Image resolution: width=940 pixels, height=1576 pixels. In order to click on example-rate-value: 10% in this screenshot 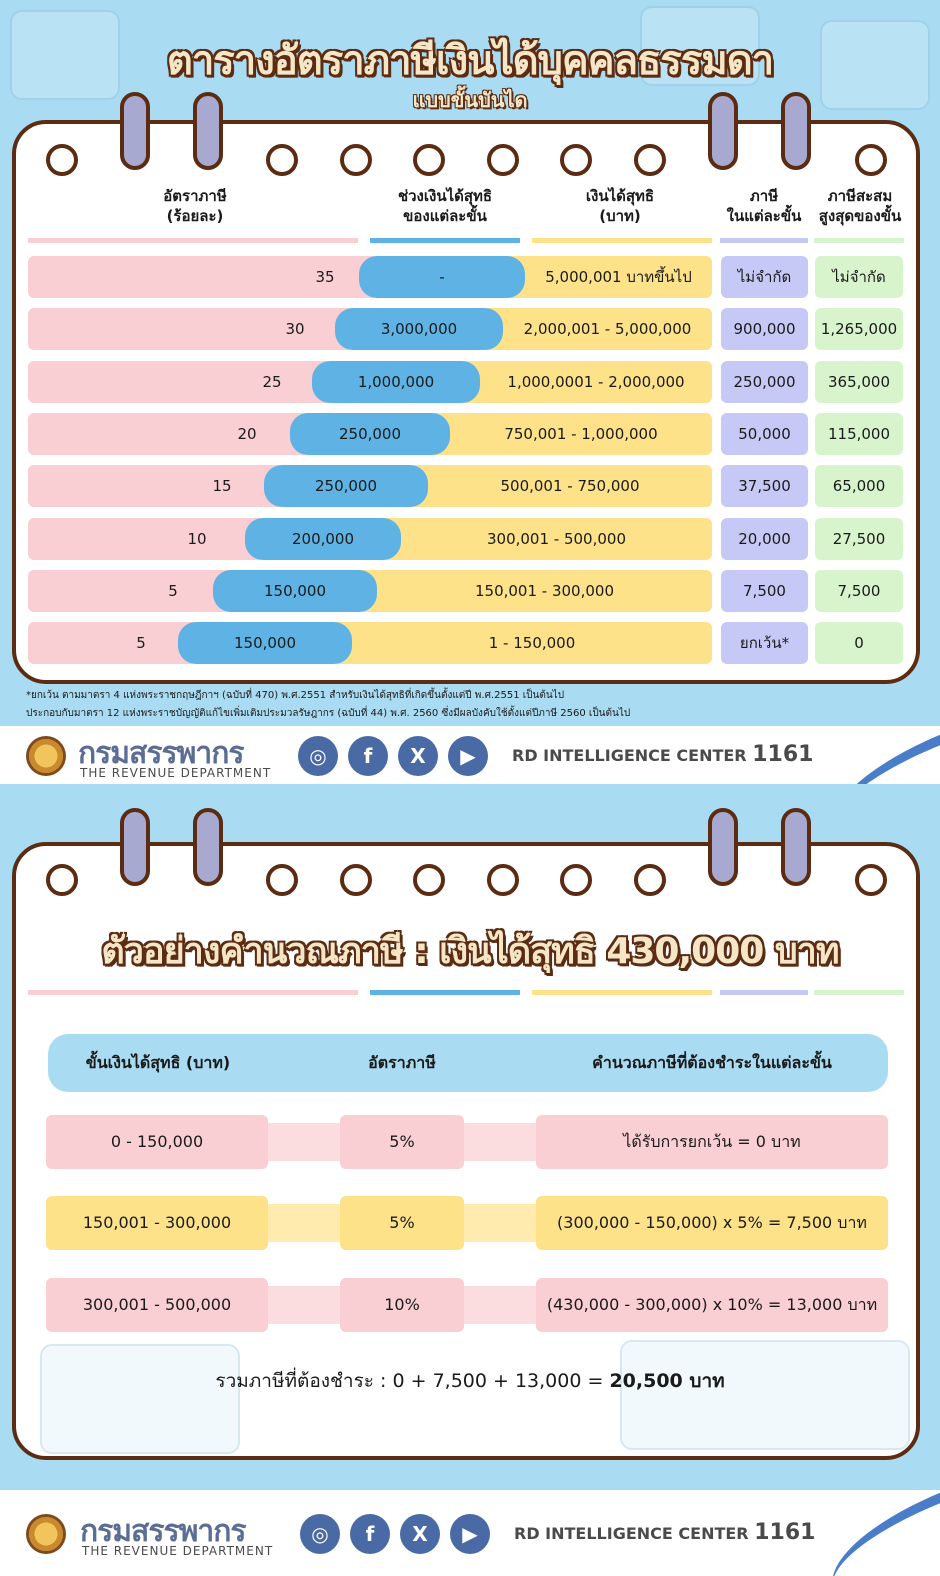, I will do `click(402, 1304)`.